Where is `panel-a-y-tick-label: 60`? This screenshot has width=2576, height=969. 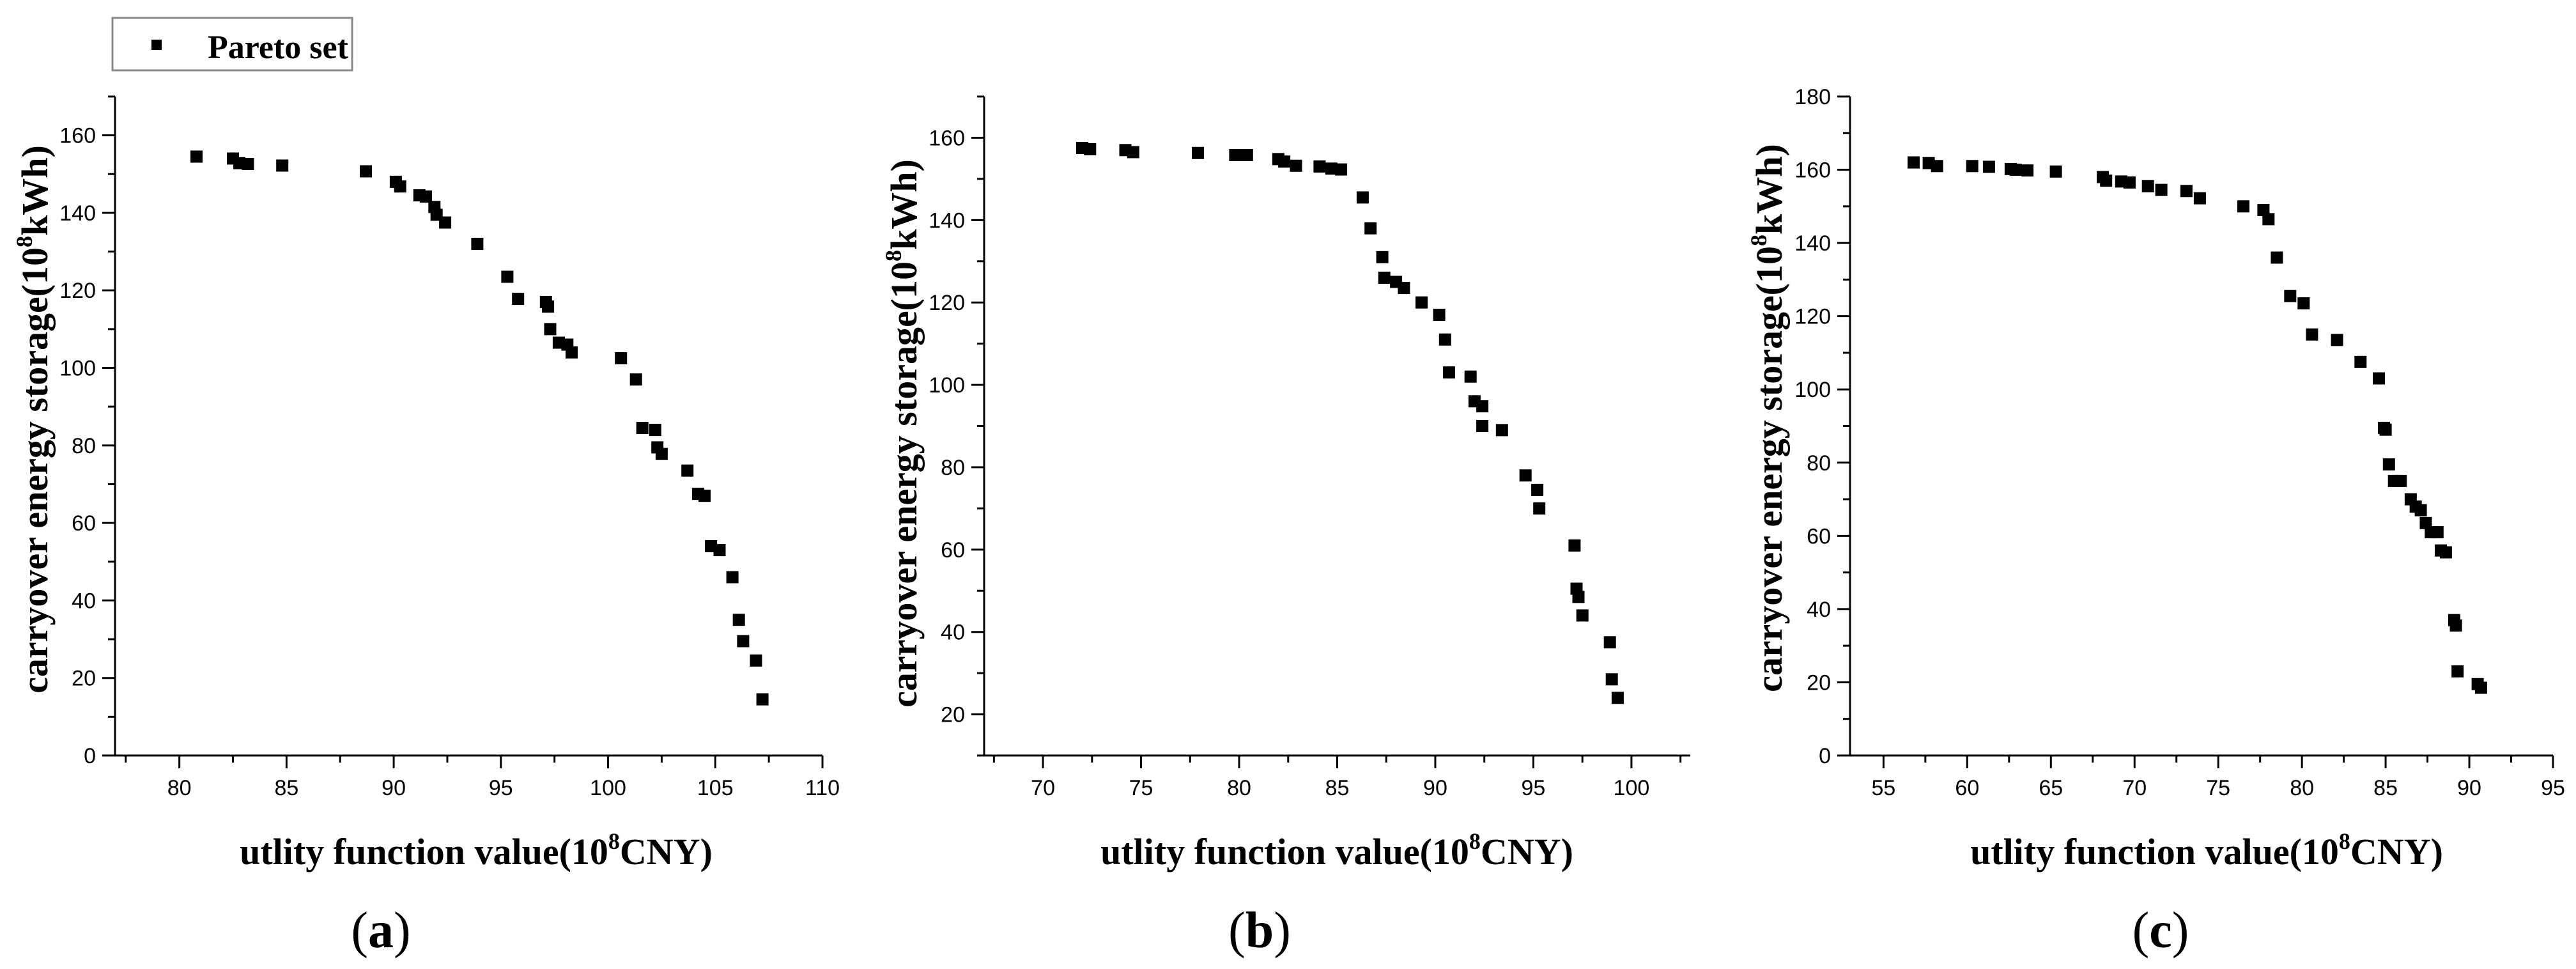 panel-a-y-tick-label: 60 is located at coordinates (84, 523).